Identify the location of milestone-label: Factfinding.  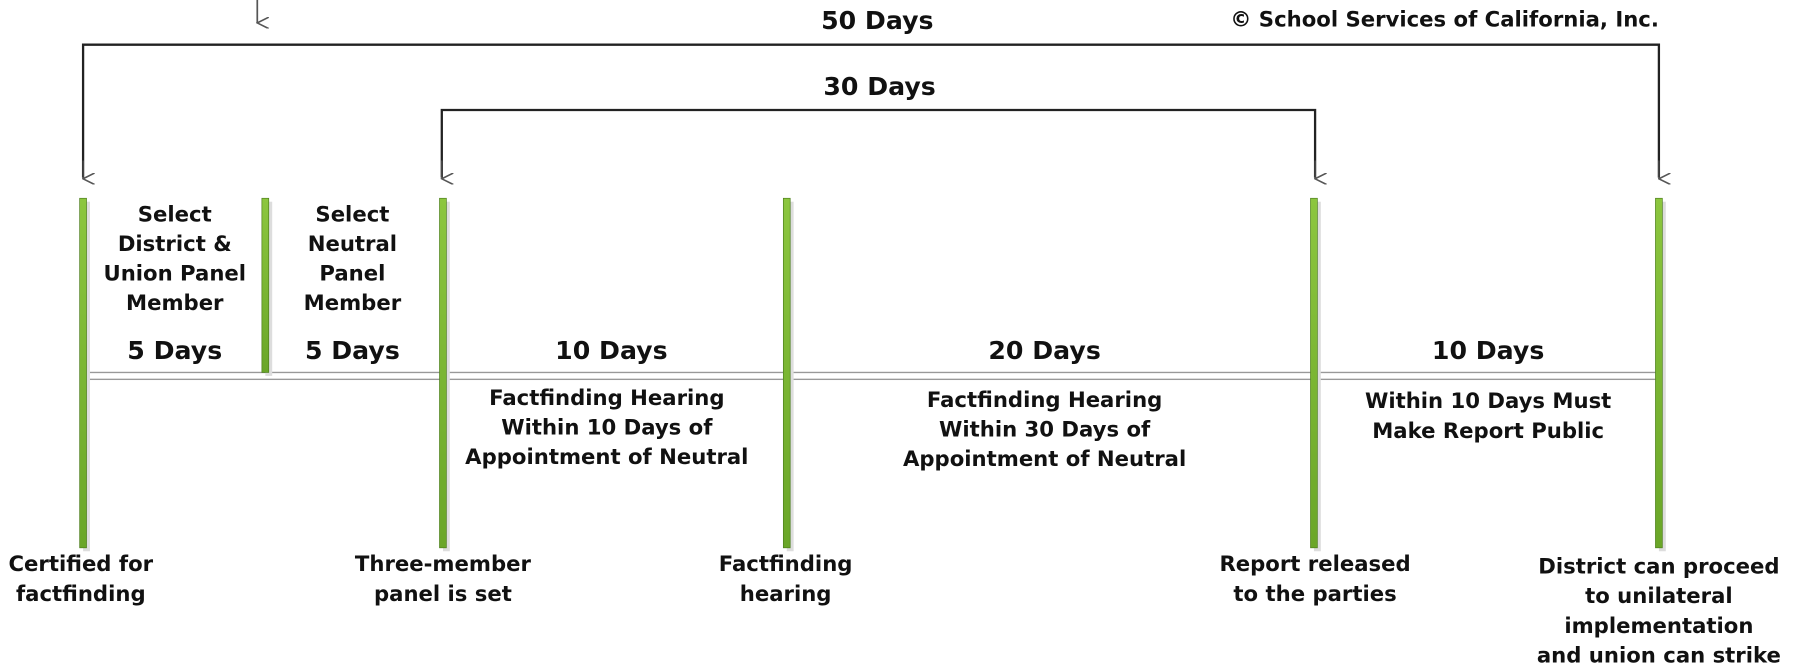
(786, 563).